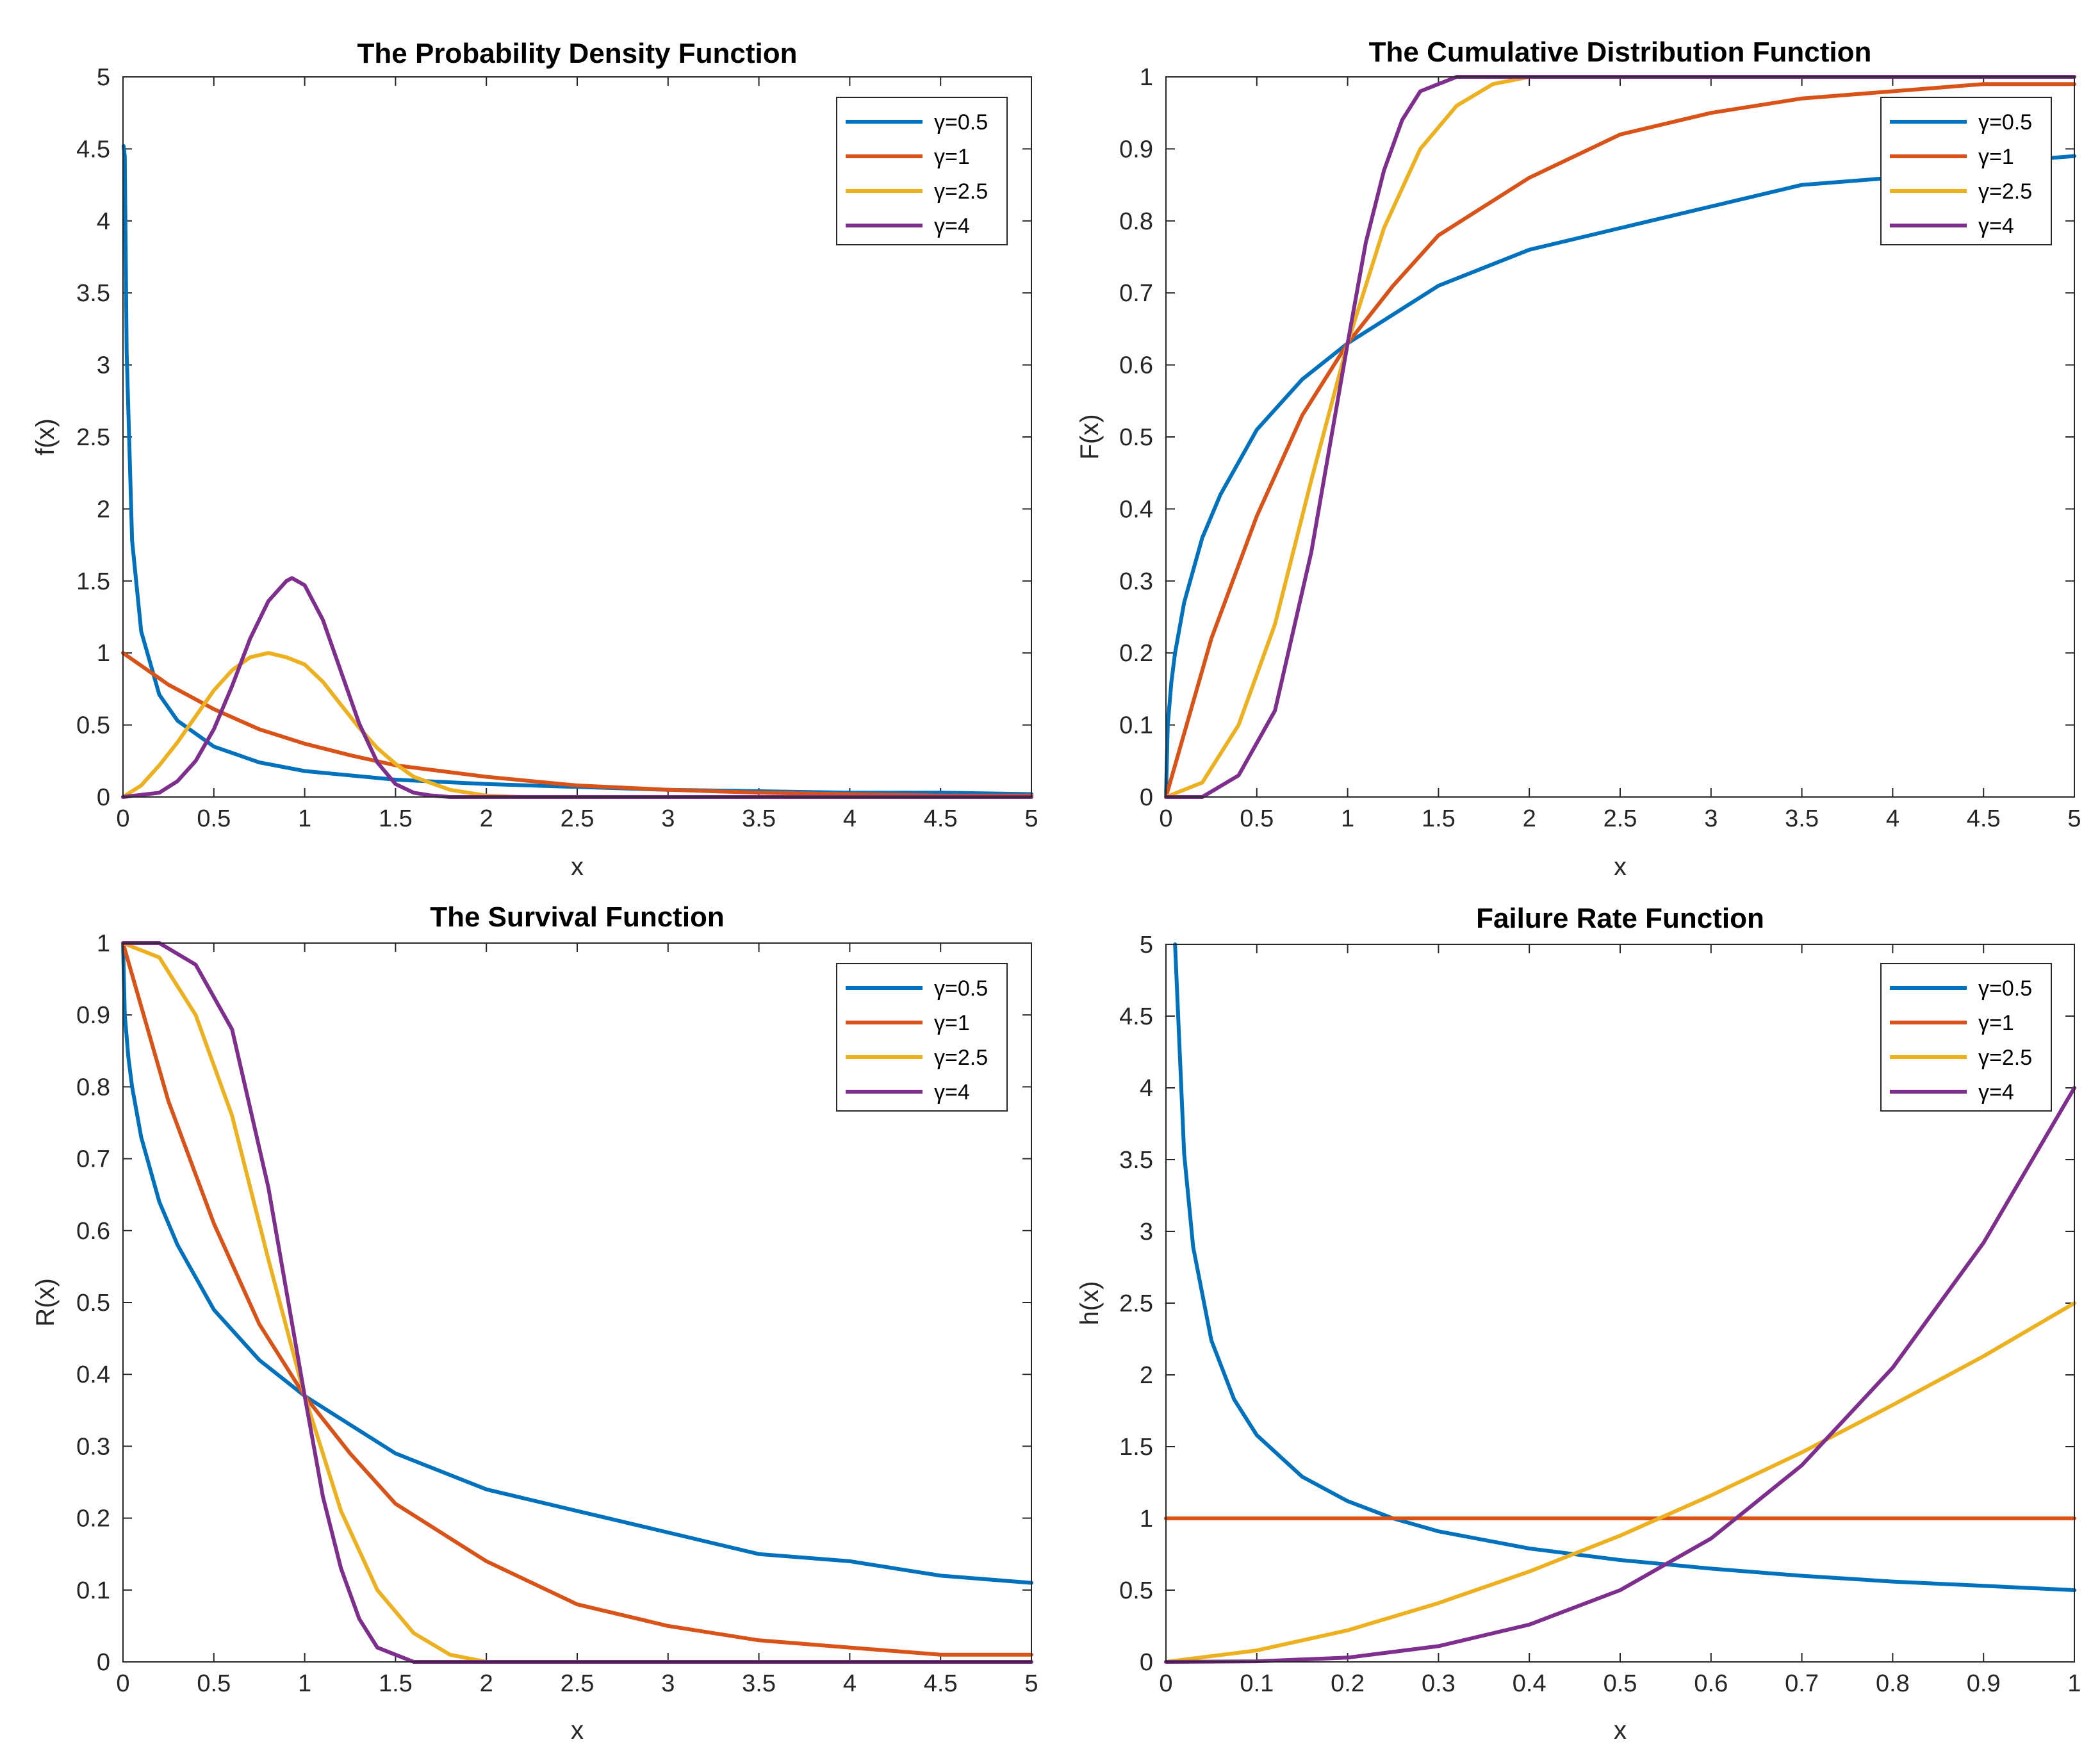  I want to click on pdf-legend-label-gamma-0-5: γ=0.5, so click(961, 122).